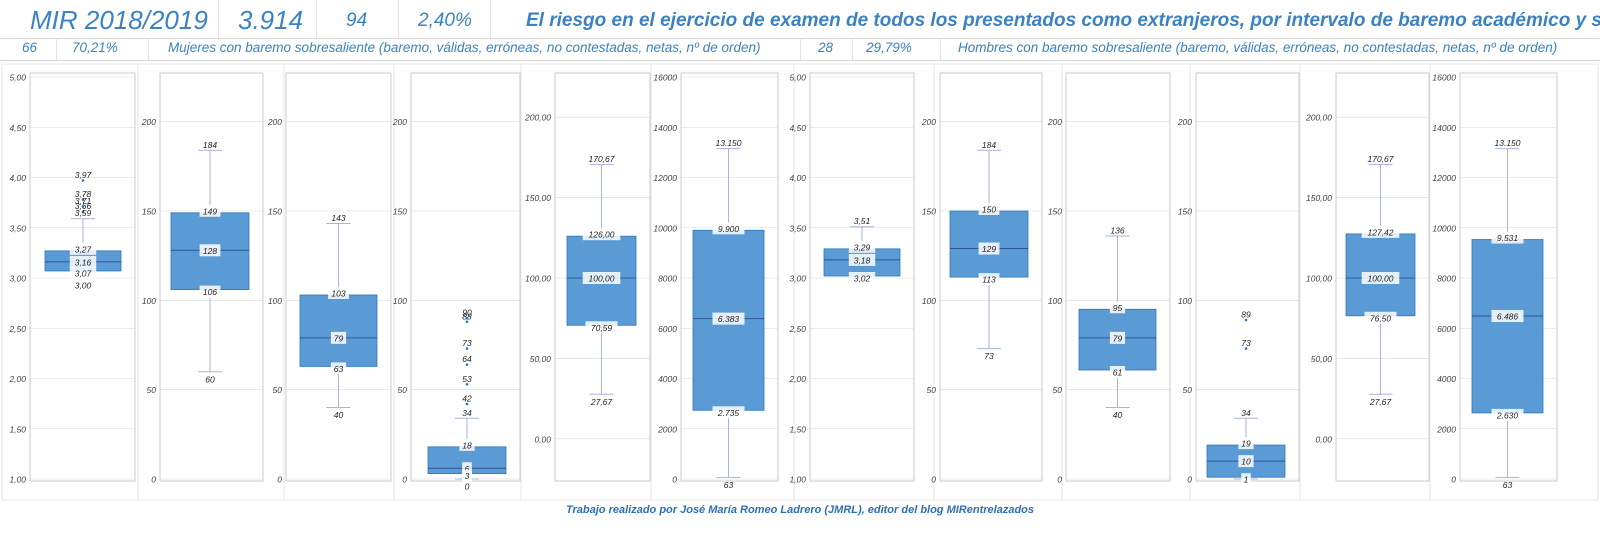  Describe the element at coordinates (271, 20) in the screenshot. I see `total-candidates: 3.914` at that location.